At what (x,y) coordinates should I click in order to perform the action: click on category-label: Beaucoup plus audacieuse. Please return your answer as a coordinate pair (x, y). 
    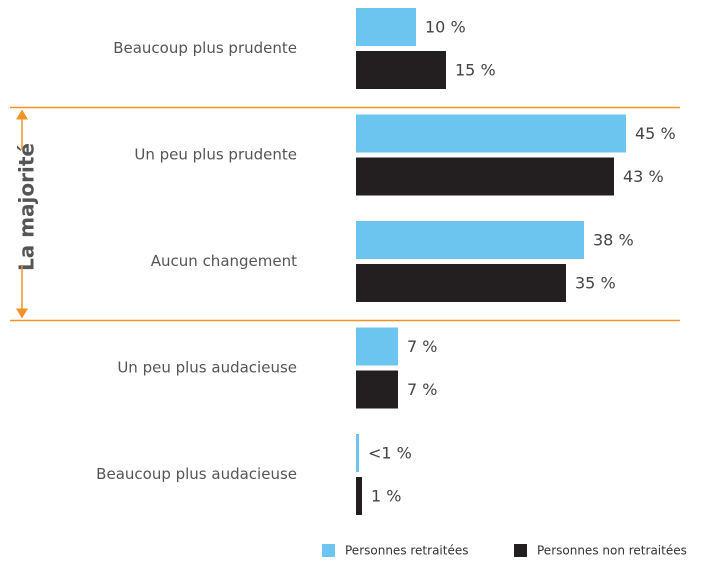
    Looking at the image, I should click on (196, 474).